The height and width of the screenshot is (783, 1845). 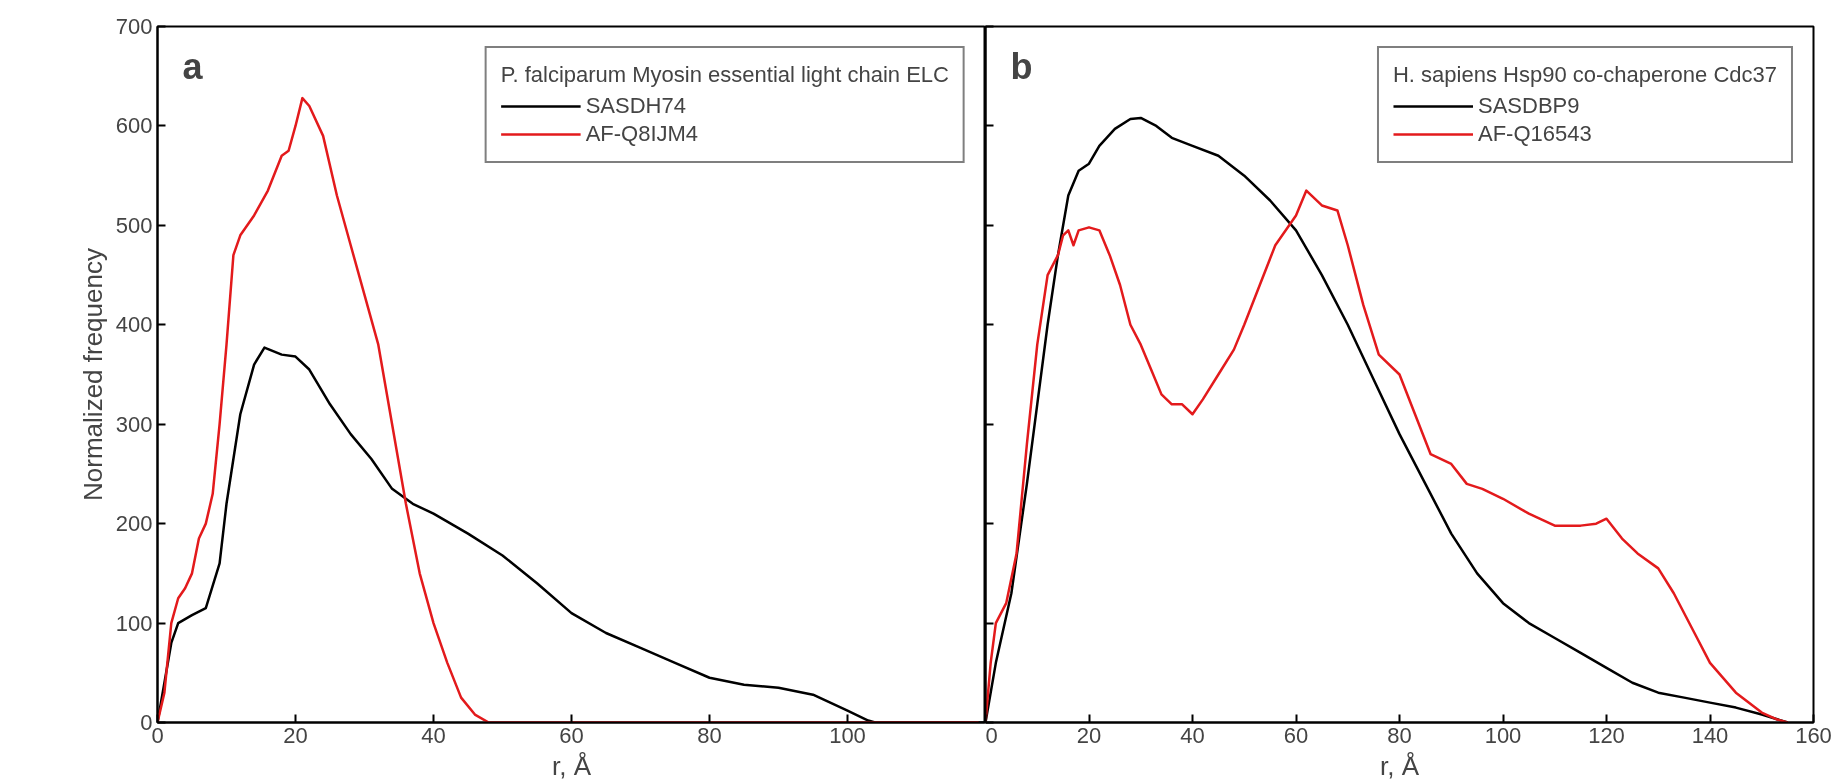 What do you see at coordinates (1584, 75) in the screenshot?
I see `legend-title: H. sapiens Hsp90 co-chaperone Cdc37` at bounding box center [1584, 75].